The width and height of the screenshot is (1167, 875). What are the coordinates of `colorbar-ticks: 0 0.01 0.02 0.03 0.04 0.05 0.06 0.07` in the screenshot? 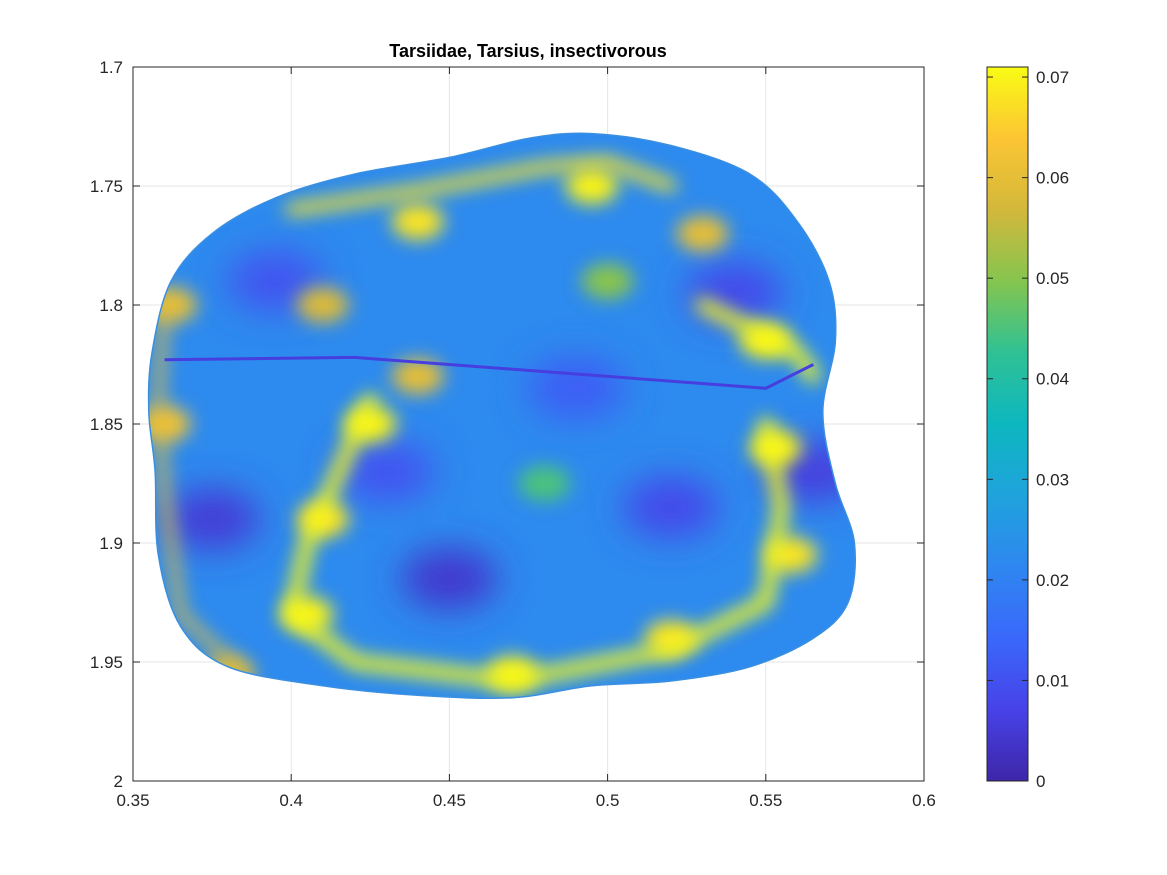 It's located at (1028, 429).